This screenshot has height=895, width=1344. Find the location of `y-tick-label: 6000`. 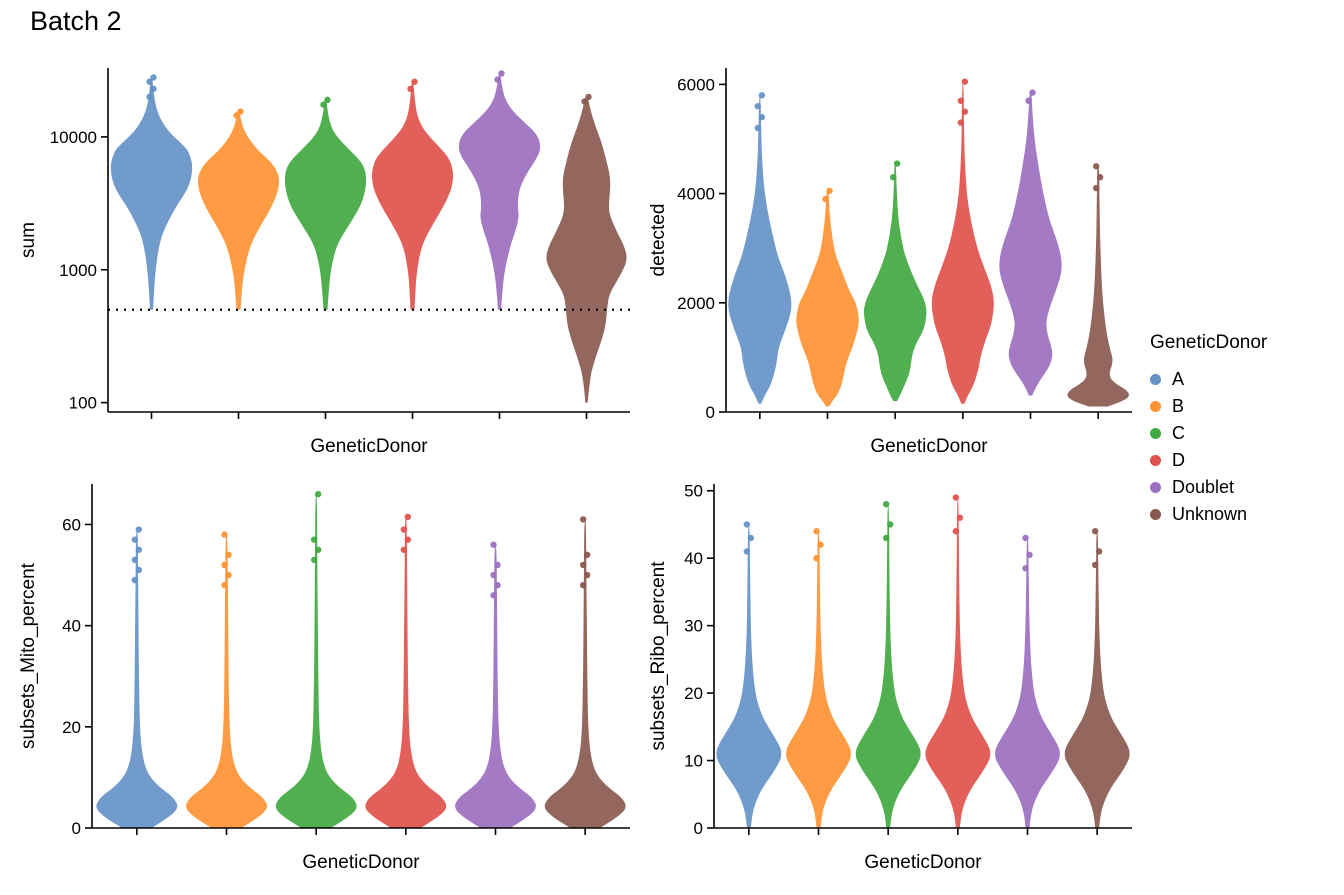

y-tick-label: 6000 is located at coordinates (696, 84).